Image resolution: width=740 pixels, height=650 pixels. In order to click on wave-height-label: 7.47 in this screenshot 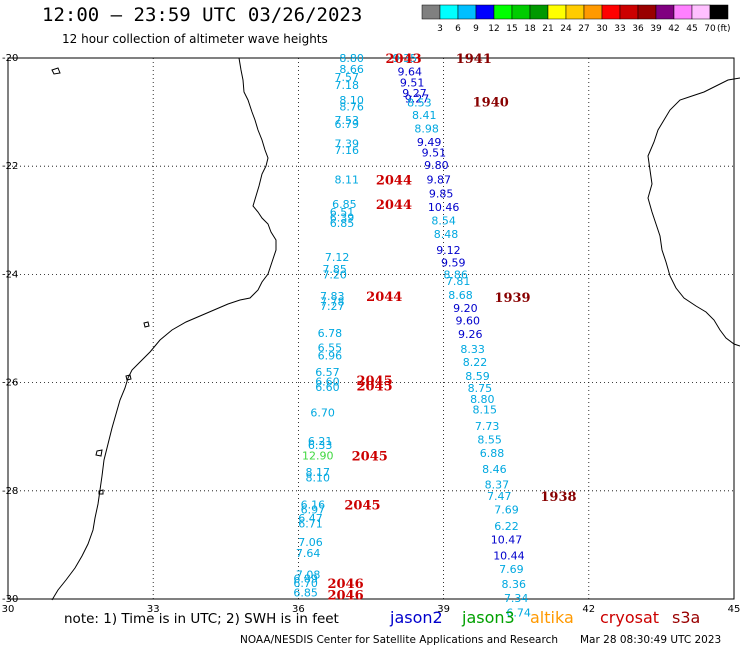, I will do `click(499, 496)`.